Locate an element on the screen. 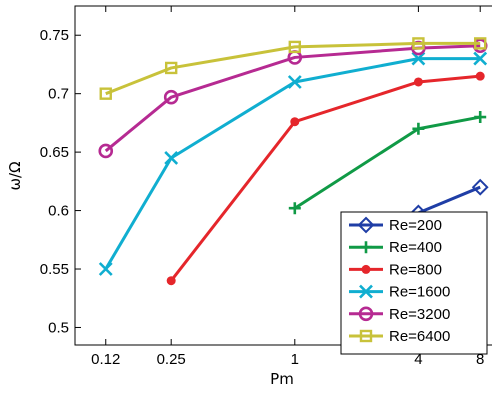 Image resolution: width=492 pixels, height=394 pixels. legend-label: Re=200 is located at coordinates (415, 225).